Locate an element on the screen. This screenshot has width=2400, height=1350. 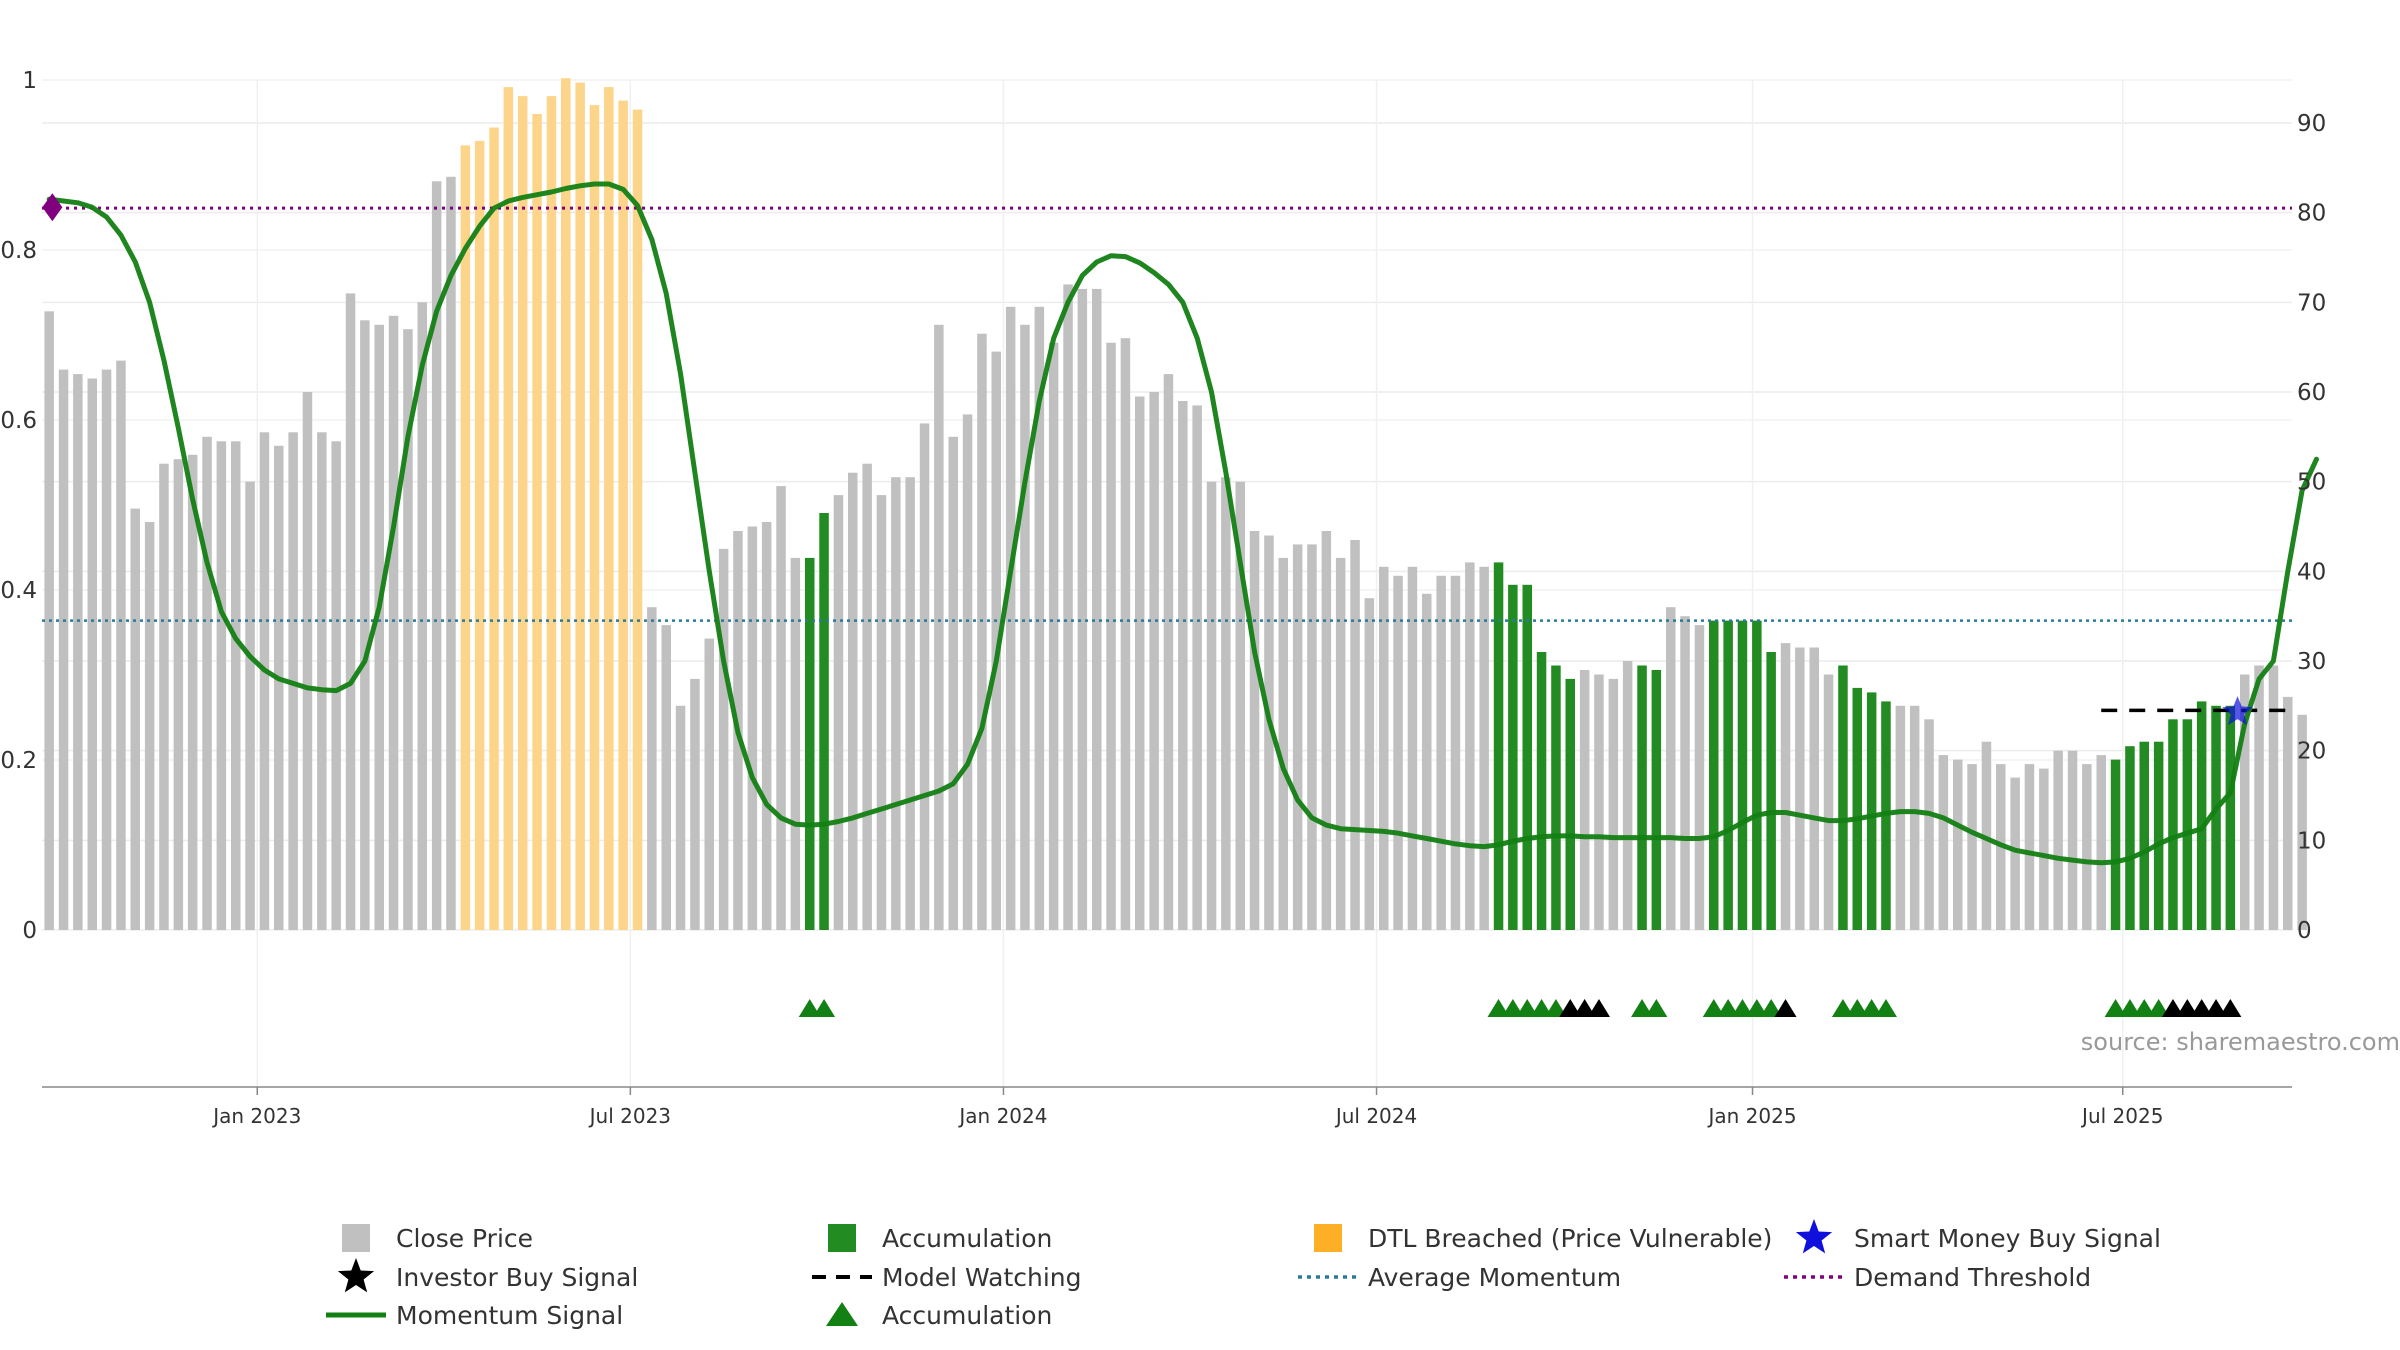
y-left-tick-label: 0.8 is located at coordinates (18, 251).